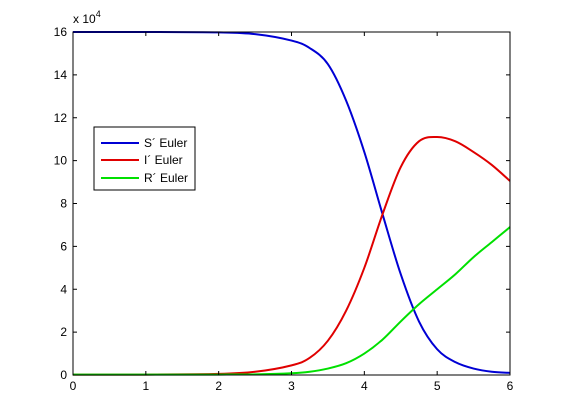 The width and height of the screenshot is (561, 420). I want to click on legend-label-r: R´ Euler, so click(166, 178).